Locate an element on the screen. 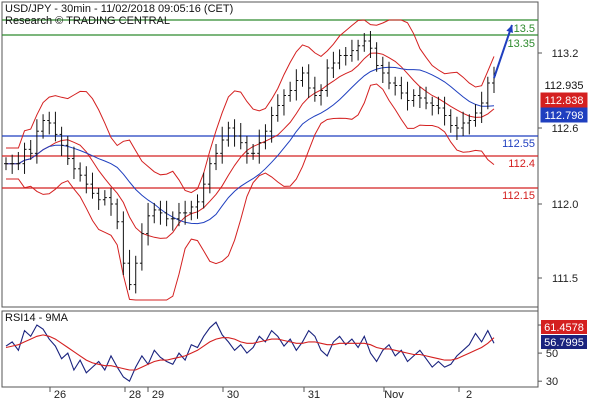  price-badge-label-2: 112.798 is located at coordinates (564, 116).